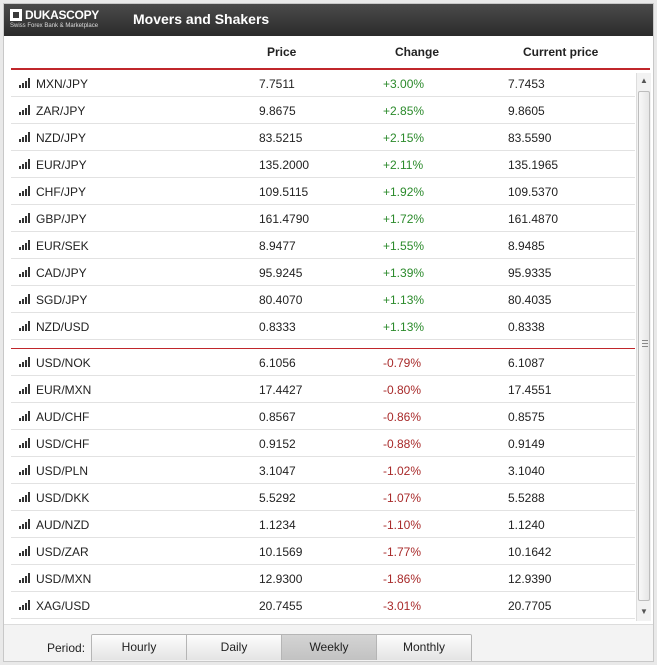 This screenshot has width=657, height=665. Describe the element at coordinates (644, 80) in the screenshot. I see `arrow-up-icon: ▲` at that location.